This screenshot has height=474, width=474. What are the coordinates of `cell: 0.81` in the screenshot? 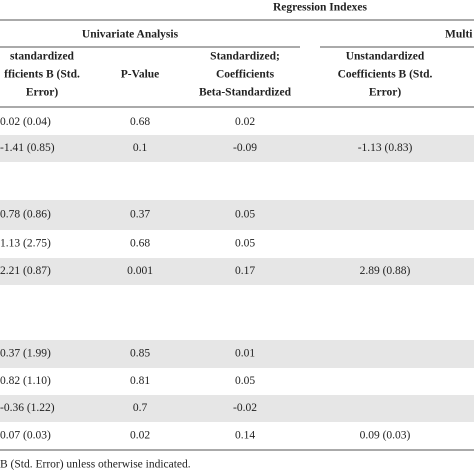 It's located at (140, 381).